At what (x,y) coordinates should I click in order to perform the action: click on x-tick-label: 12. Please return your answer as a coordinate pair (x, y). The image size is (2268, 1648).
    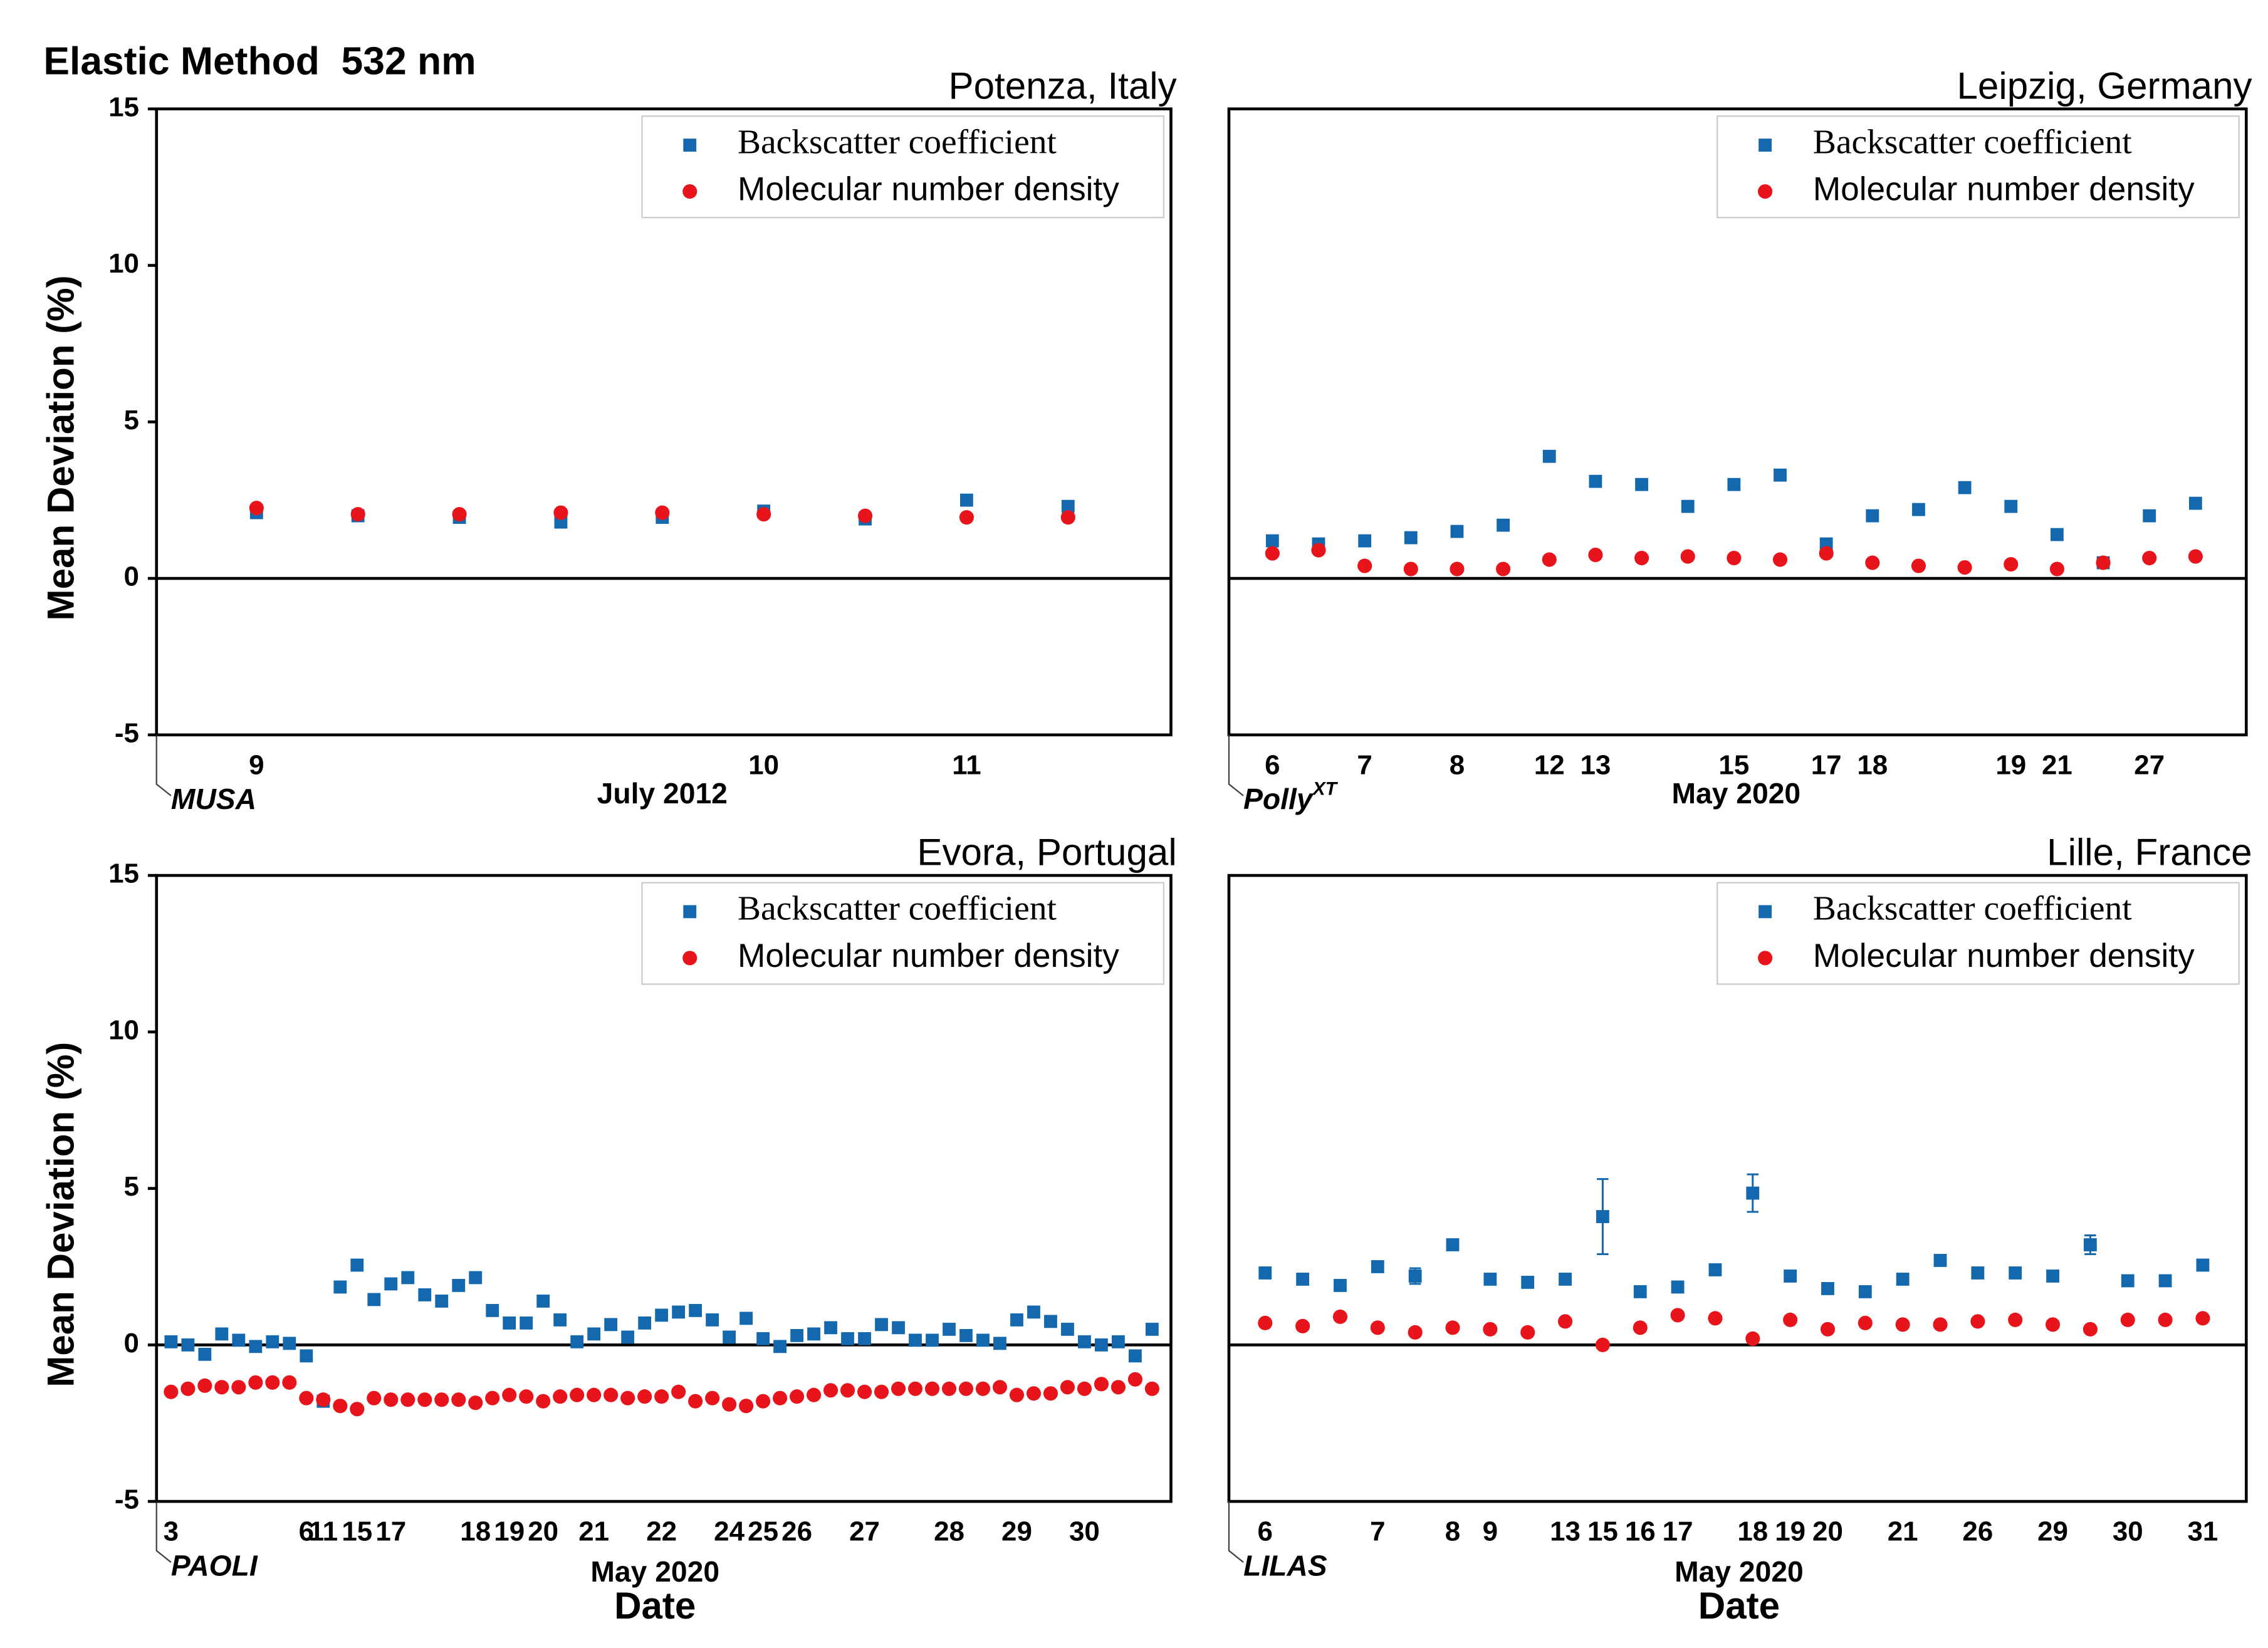
    Looking at the image, I should click on (1549, 764).